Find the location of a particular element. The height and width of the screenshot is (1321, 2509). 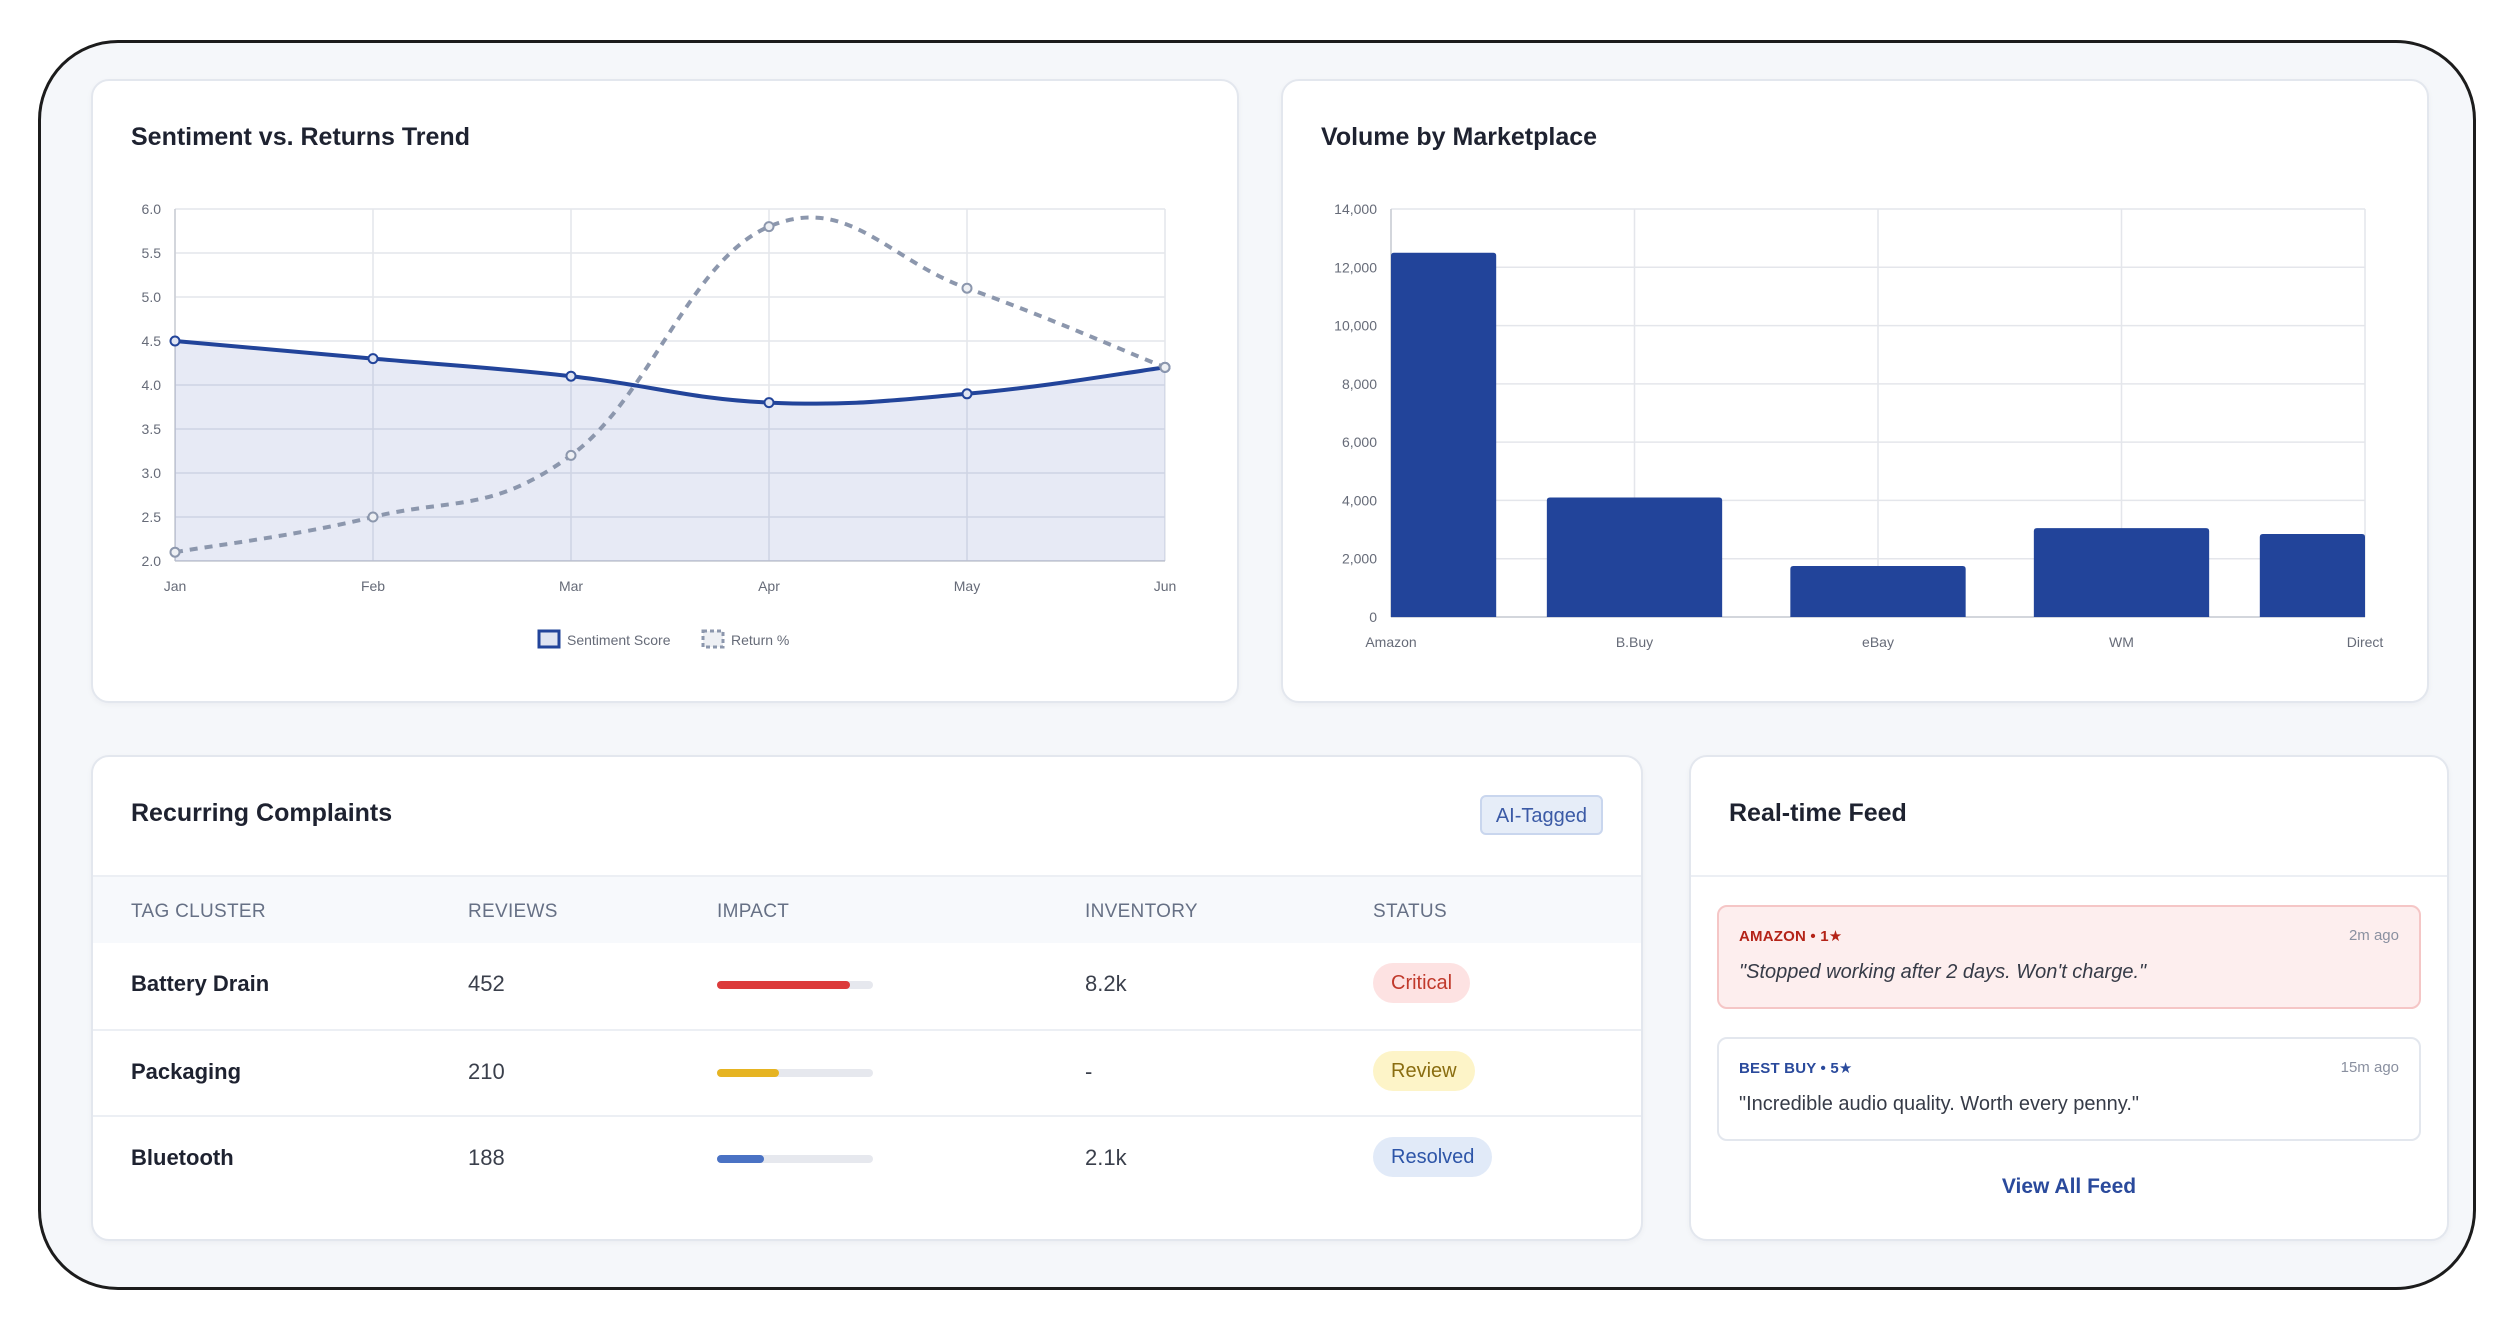

ai-tagged-badge: AI-Tagged is located at coordinates (1541, 815).